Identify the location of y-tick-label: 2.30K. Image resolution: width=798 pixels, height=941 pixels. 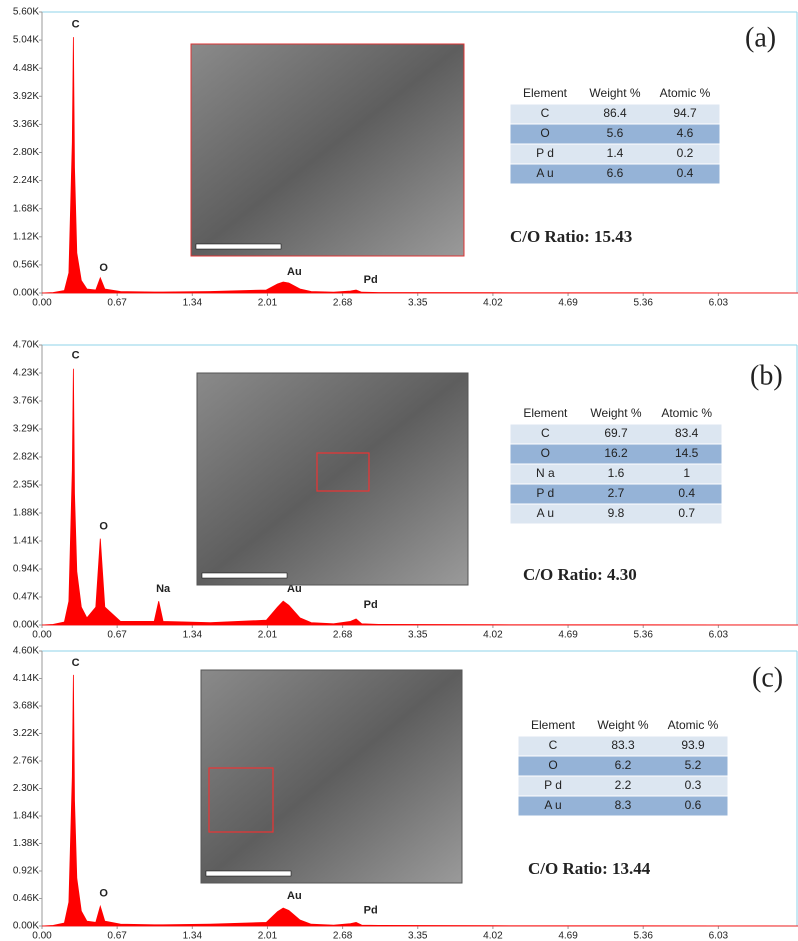
(26, 788).